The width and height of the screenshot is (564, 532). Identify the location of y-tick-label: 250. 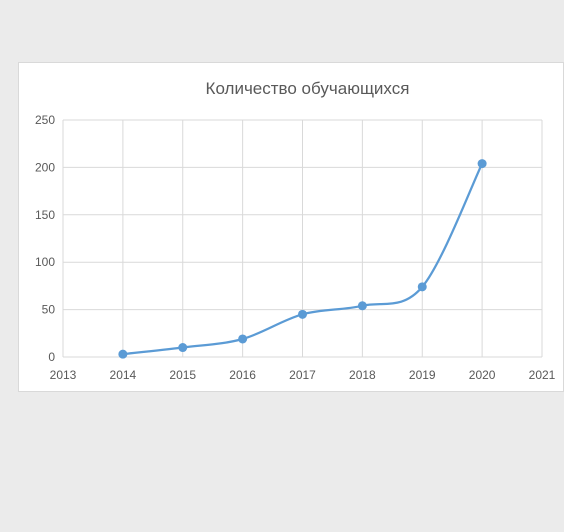
(45, 120).